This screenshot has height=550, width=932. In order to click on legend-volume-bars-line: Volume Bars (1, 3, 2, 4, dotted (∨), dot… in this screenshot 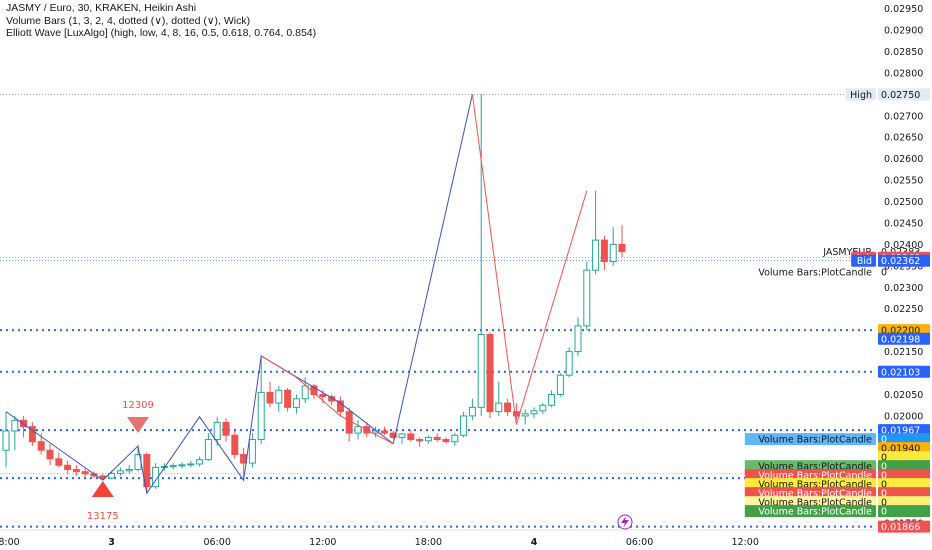, I will do `click(128, 20)`.